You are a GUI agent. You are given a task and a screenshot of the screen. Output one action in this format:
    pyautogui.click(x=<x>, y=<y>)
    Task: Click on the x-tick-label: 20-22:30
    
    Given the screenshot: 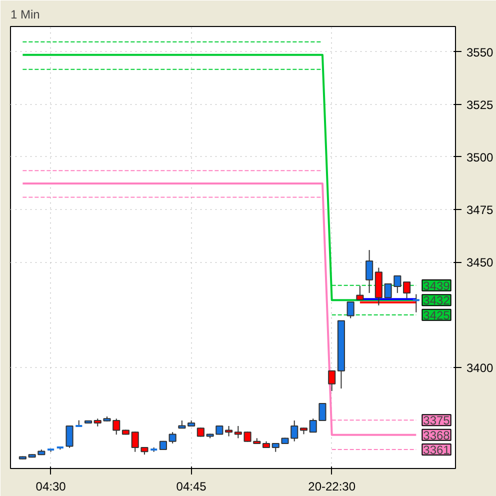 What is the action you would take?
    pyautogui.click(x=332, y=487)
    